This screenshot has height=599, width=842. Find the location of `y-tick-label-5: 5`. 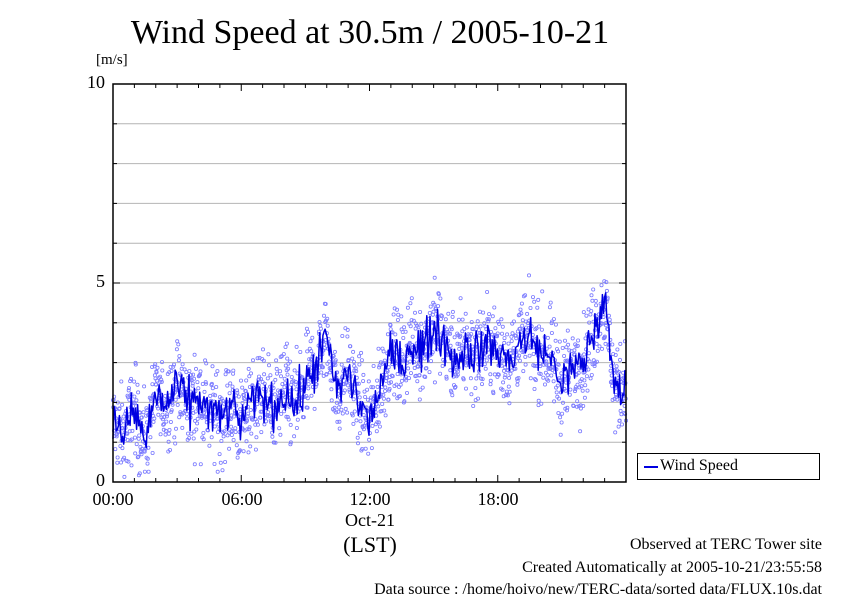

y-tick-label-5: 5 is located at coordinates (100, 281).